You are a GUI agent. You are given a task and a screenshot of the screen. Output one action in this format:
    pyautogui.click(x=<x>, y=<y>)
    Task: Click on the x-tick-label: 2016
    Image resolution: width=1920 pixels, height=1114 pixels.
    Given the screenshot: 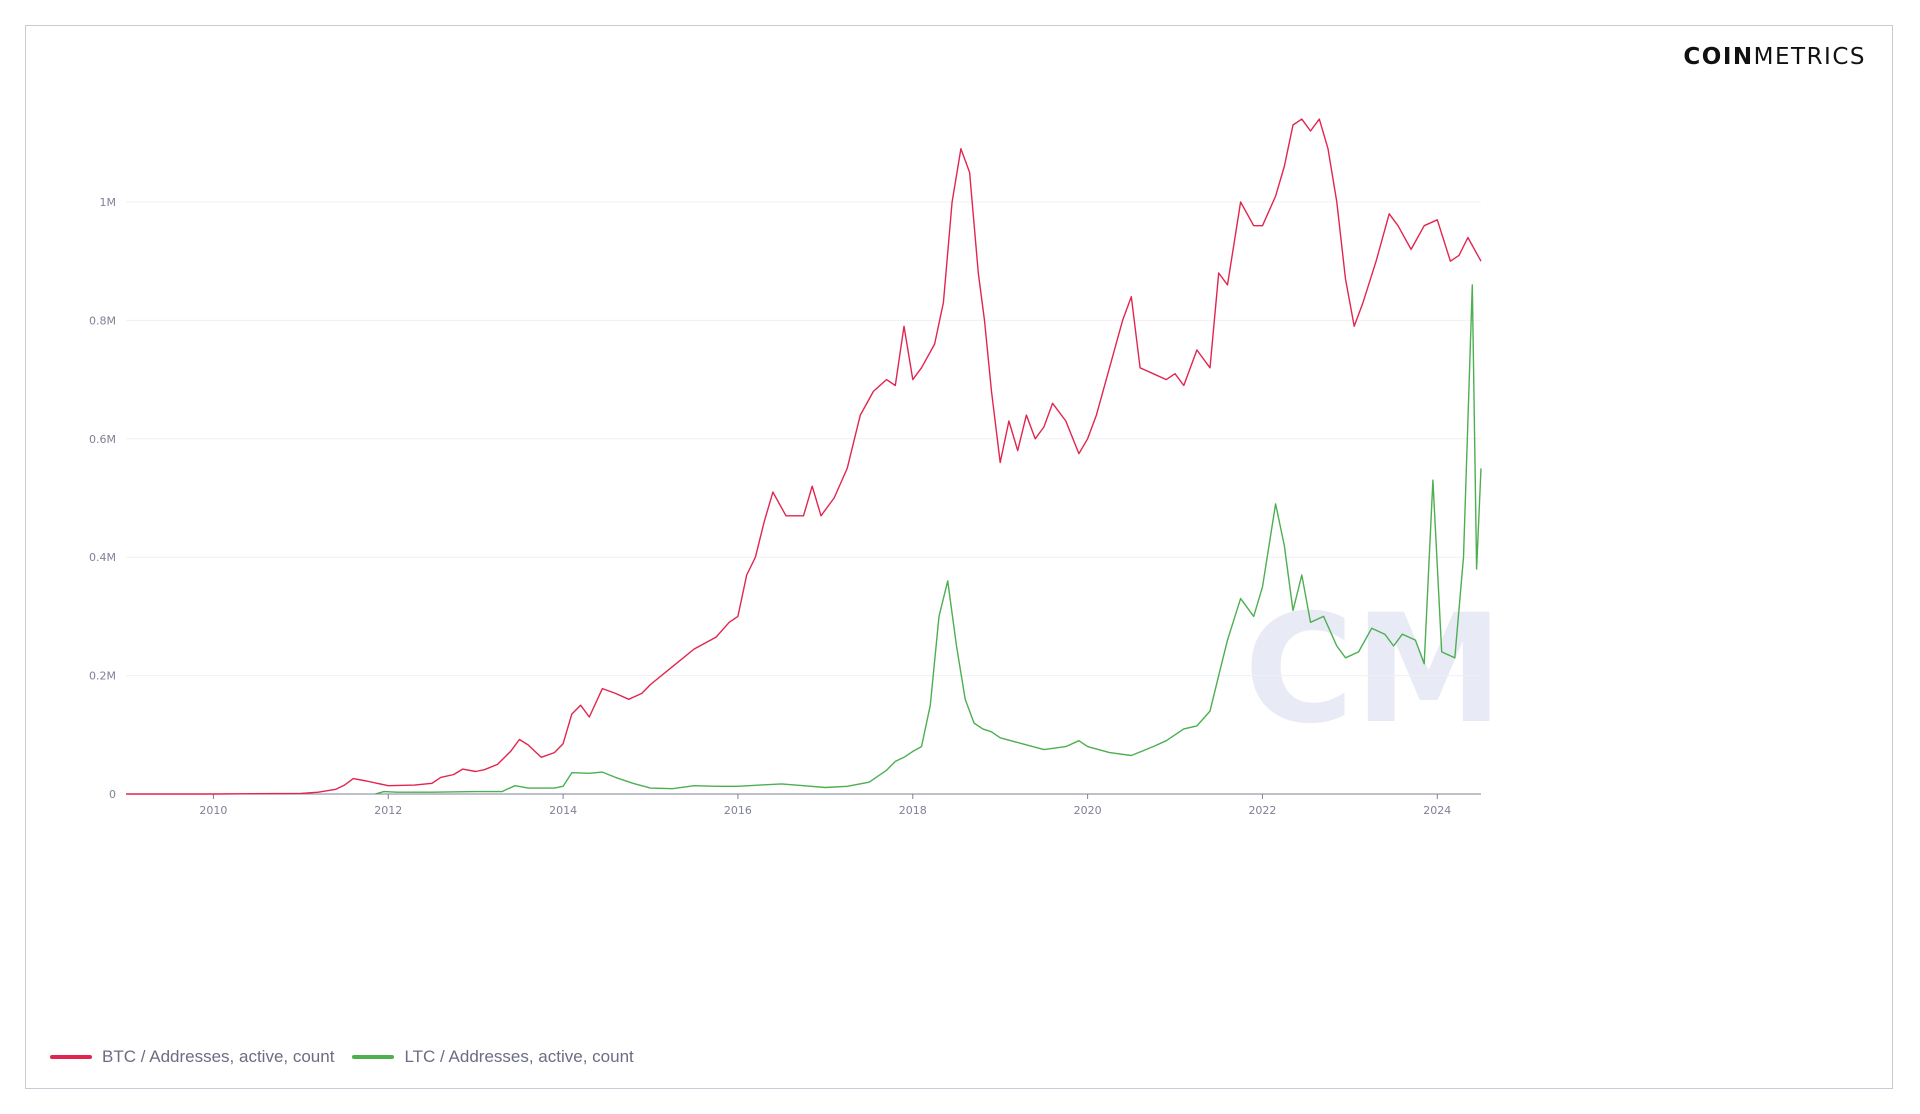 What is the action you would take?
    pyautogui.click(x=738, y=810)
    